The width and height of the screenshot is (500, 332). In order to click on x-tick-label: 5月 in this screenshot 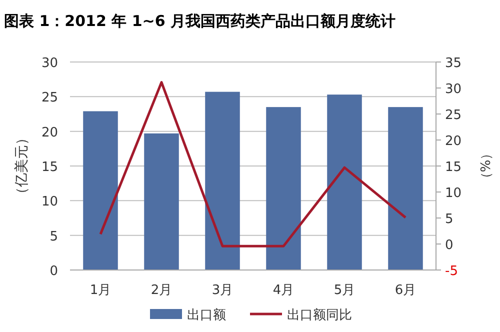, I will do `click(345, 290)`.